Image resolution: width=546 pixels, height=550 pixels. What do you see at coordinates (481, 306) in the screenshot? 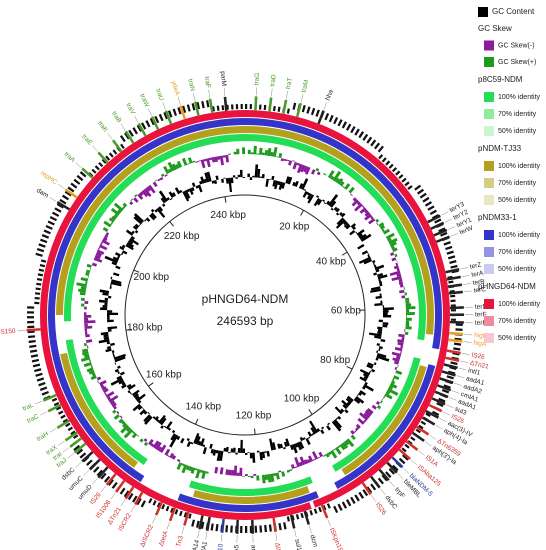
I see `gene-label: terD` at bounding box center [481, 306].